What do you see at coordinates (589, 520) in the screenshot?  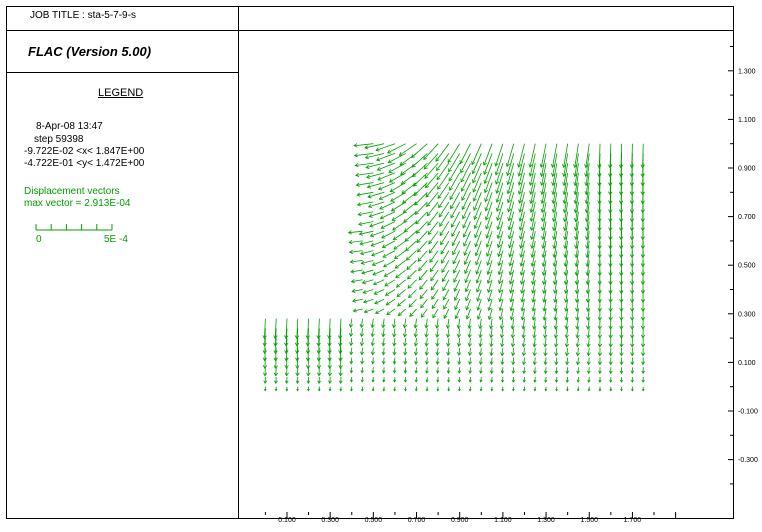 I see `x-tick-label: 1.500` at bounding box center [589, 520].